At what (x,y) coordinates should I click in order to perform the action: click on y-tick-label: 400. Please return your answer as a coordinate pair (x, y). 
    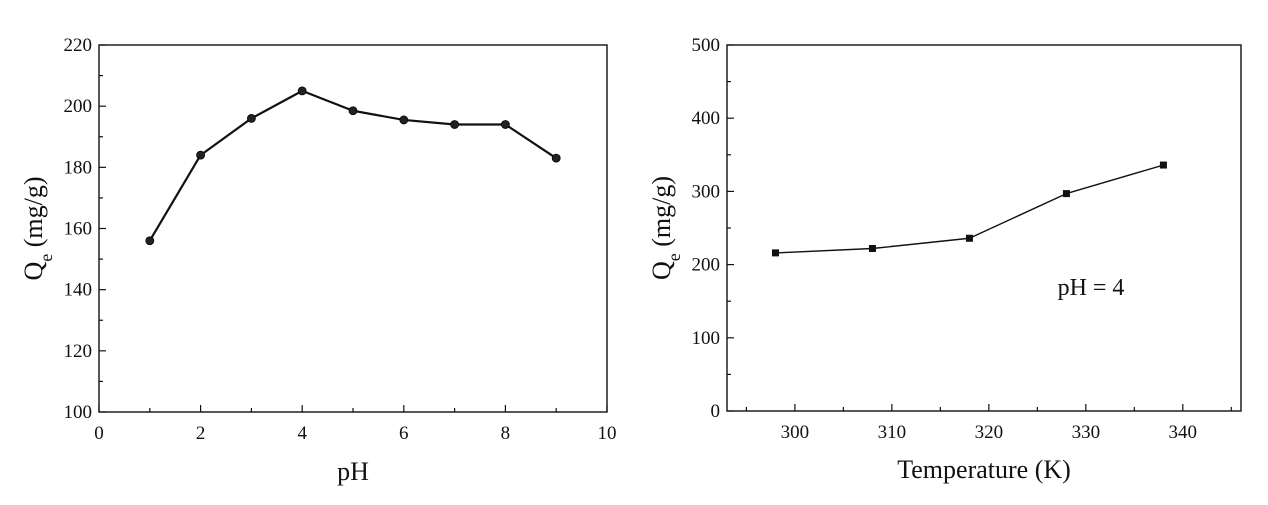
    Looking at the image, I should click on (706, 118).